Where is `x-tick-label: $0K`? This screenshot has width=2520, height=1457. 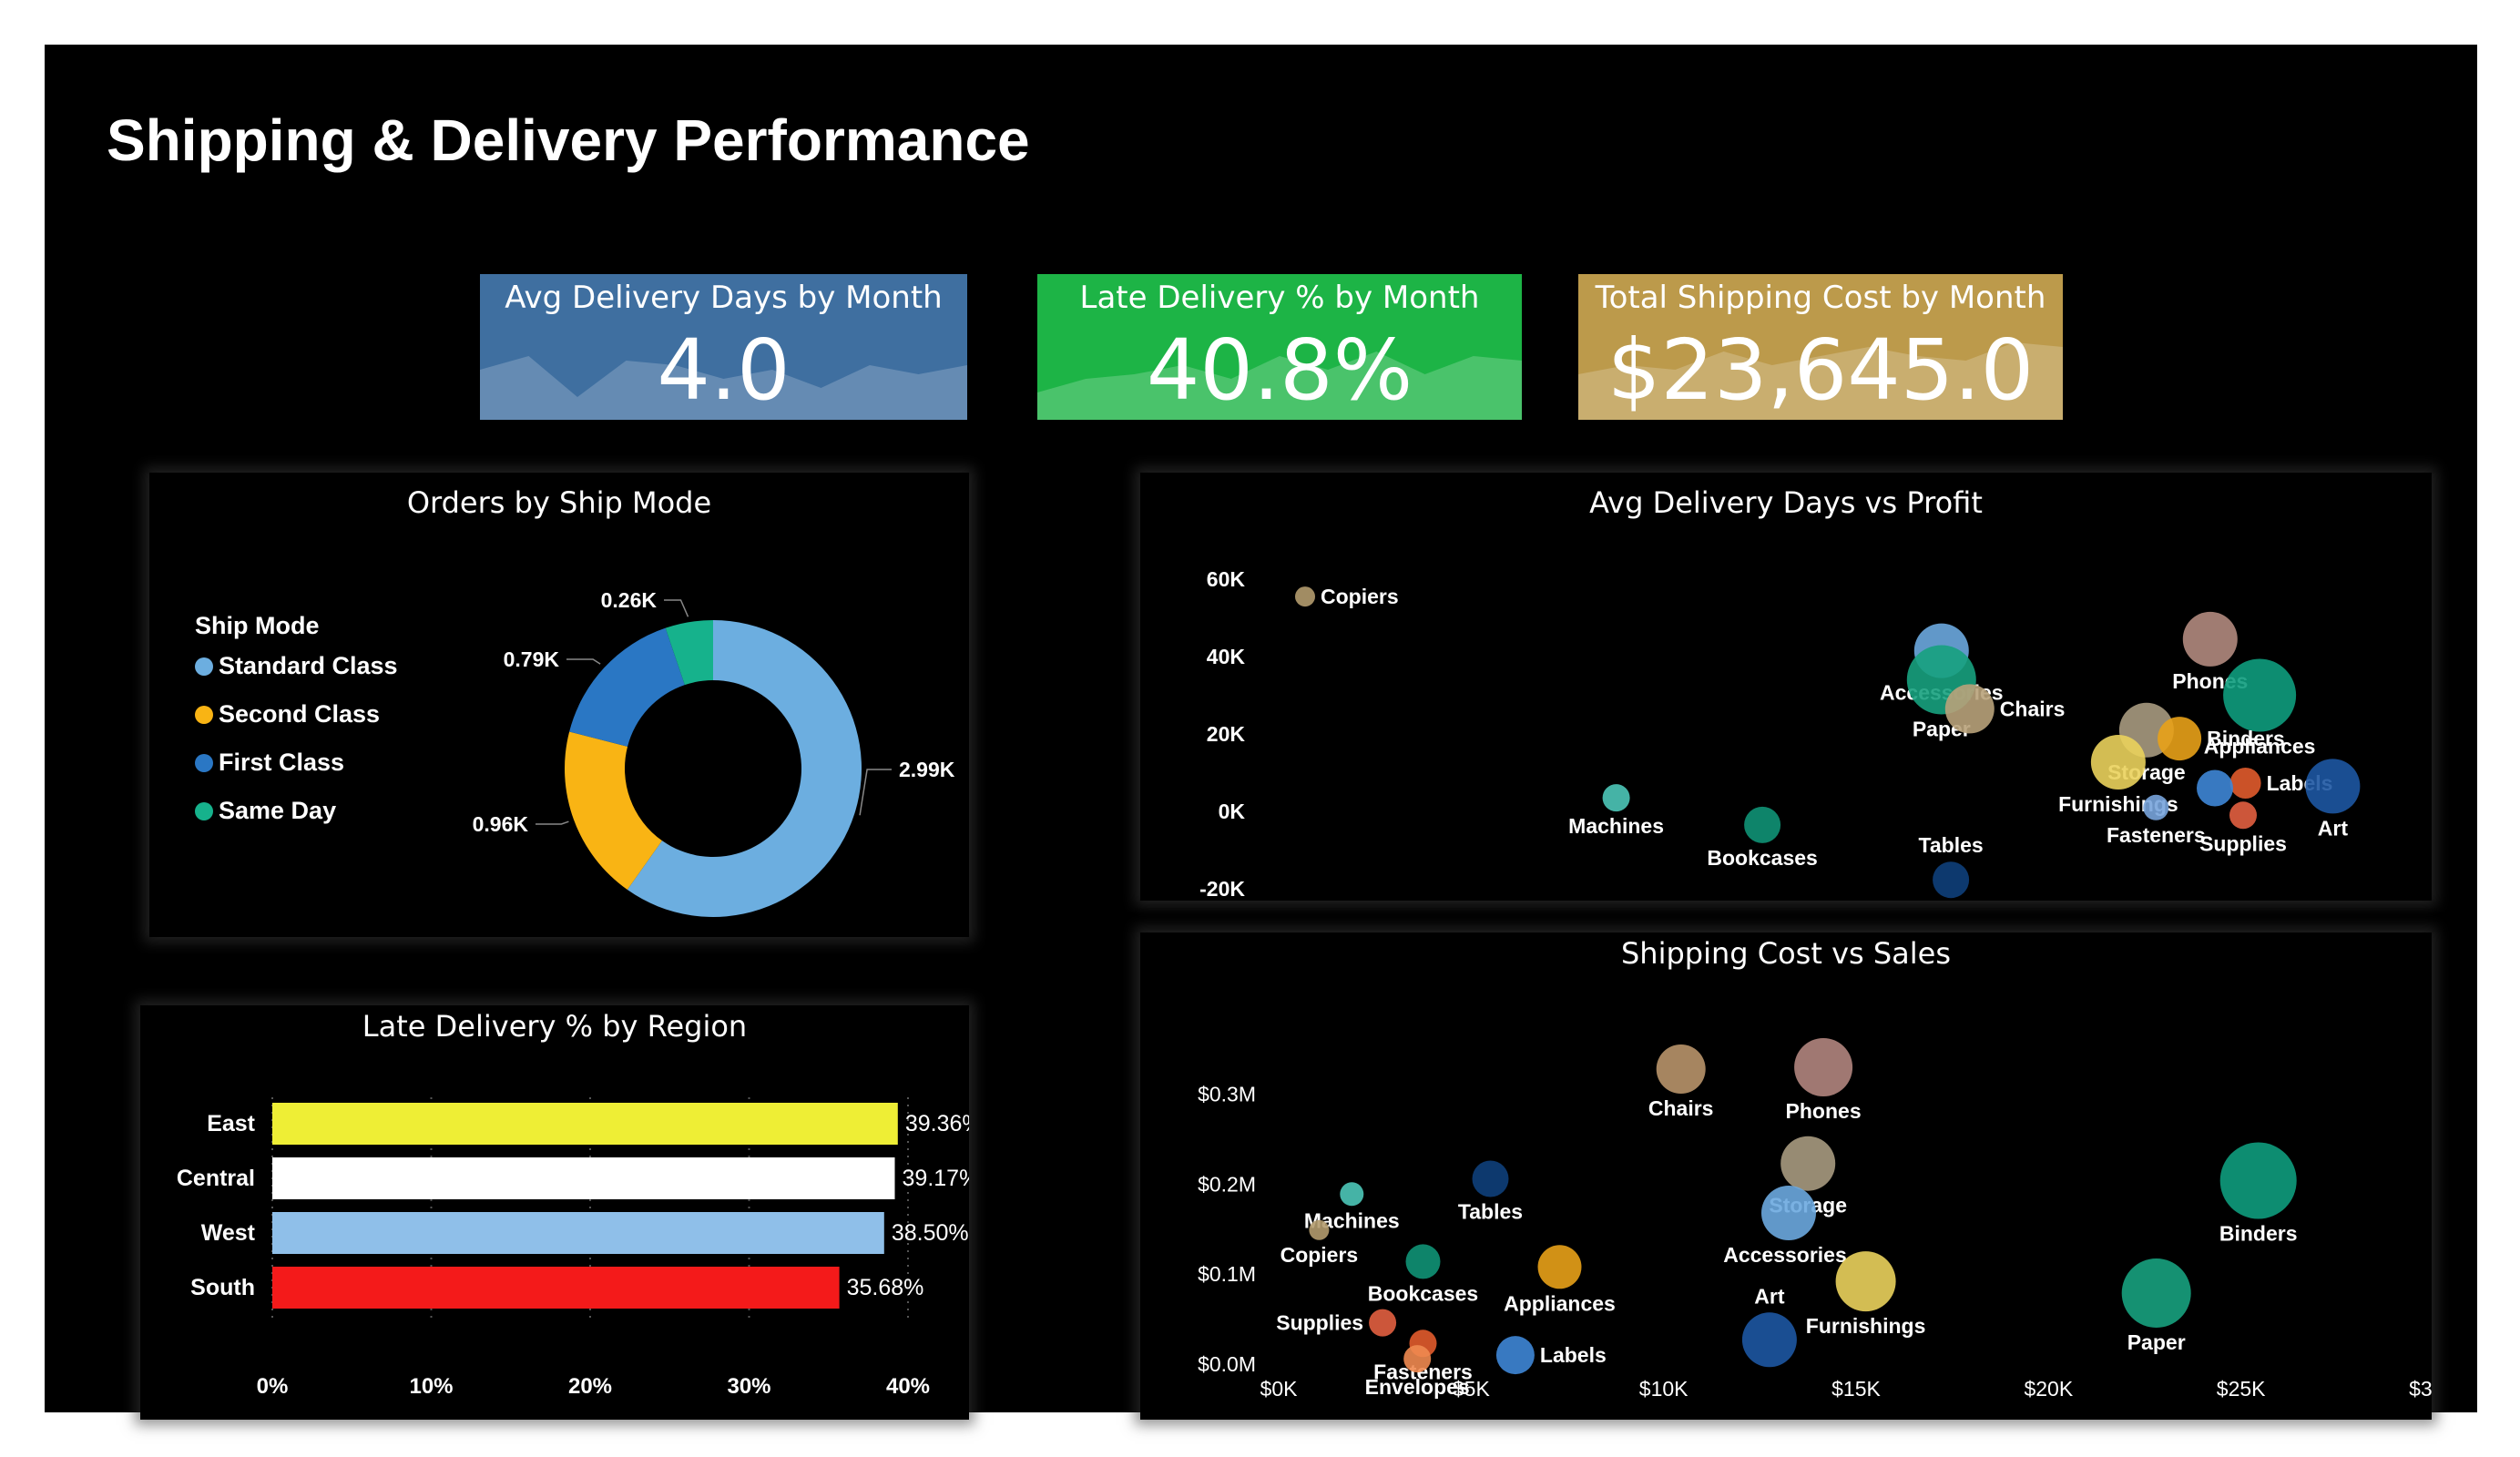 x-tick-label: $0K is located at coordinates (1279, 1389).